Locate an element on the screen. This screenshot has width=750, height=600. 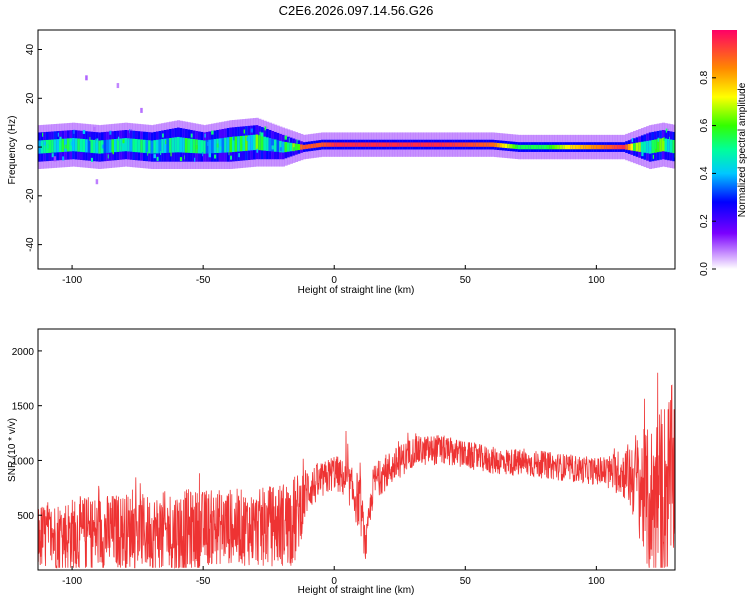
chart-title: C2E6.2026.097.14.56.G26 is located at coordinates (356, 10).